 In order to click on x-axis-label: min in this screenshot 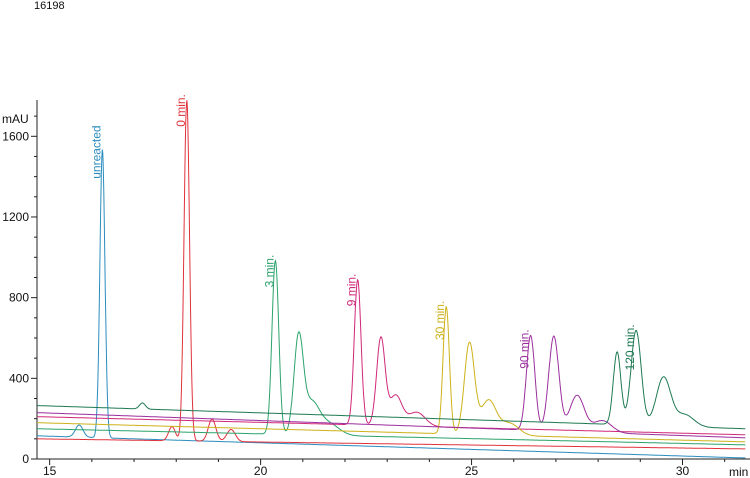, I will do `click(738, 471)`.